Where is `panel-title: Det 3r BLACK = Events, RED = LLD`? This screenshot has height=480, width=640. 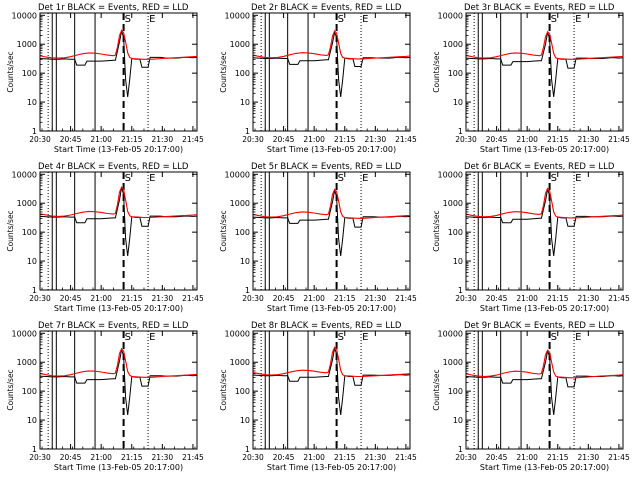
panel-title: Det 3r BLACK = Events, RED = LLD is located at coordinates (539, 8).